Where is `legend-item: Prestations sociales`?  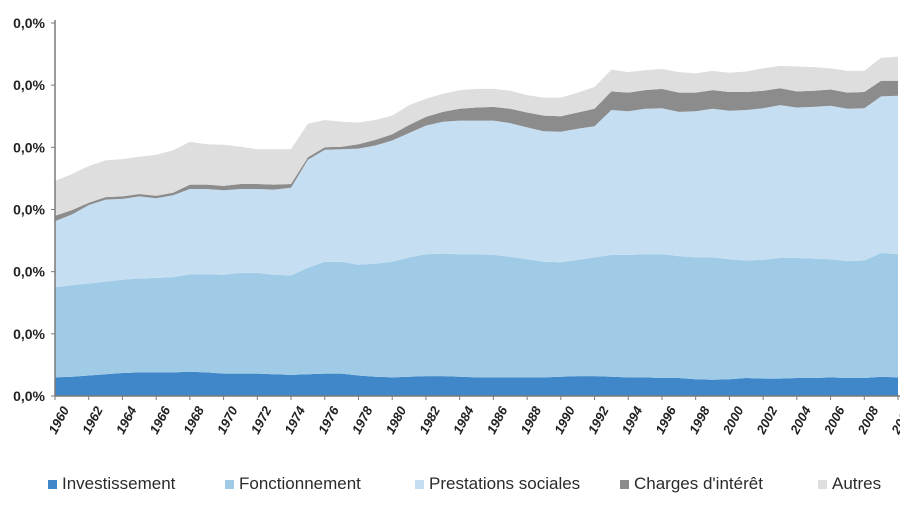
legend-item: Prestations sociales is located at coordinates (497, 484).